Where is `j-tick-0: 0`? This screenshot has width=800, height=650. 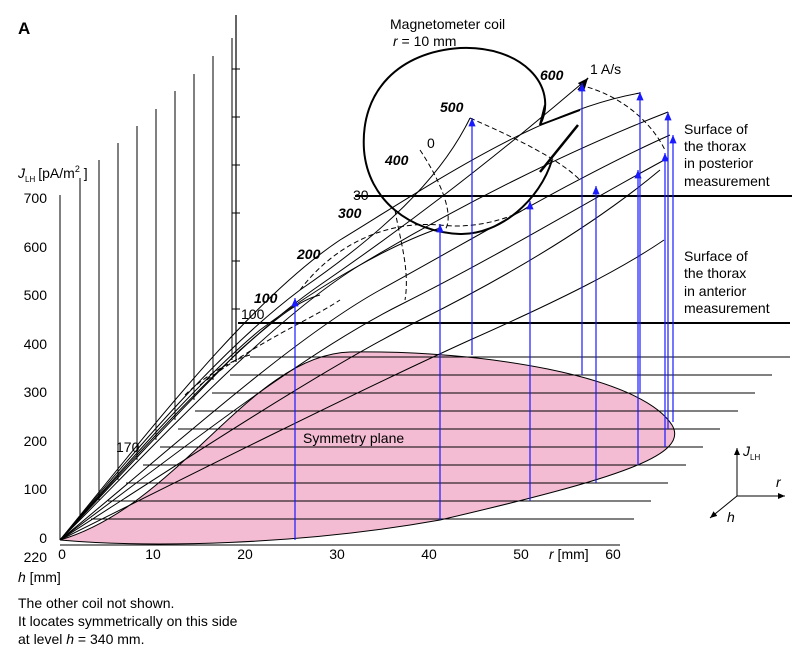
j-tick-0: 0 is located at coordinates (43, 538).